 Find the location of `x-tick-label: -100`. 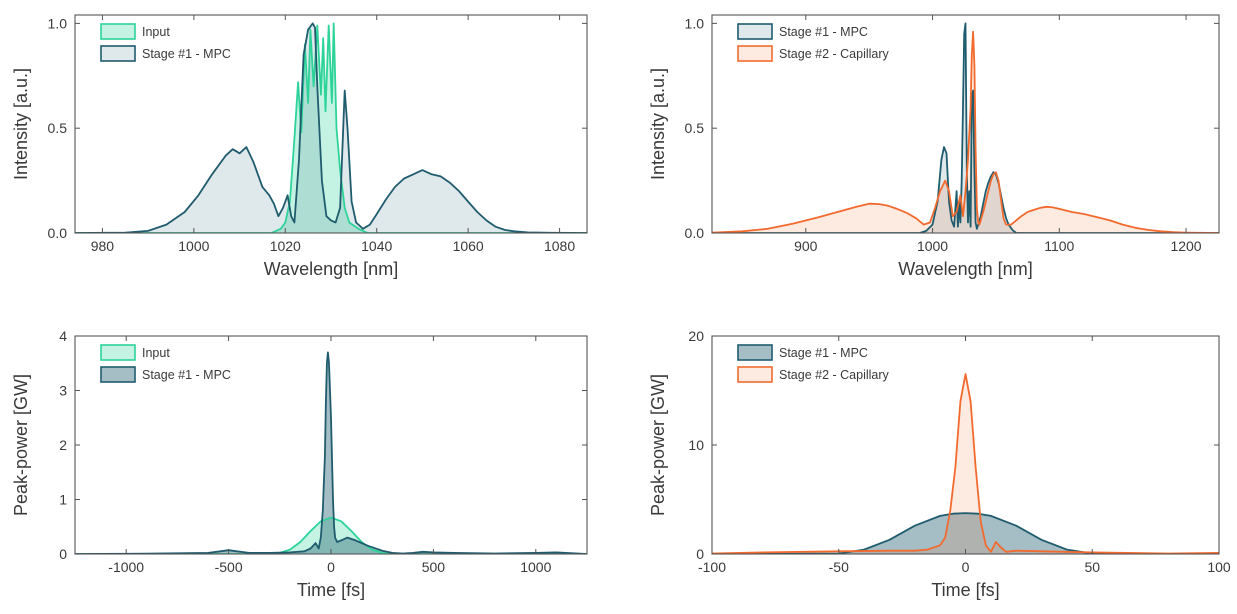

x-tick-label: -100 is located at coordinates (712, 567).